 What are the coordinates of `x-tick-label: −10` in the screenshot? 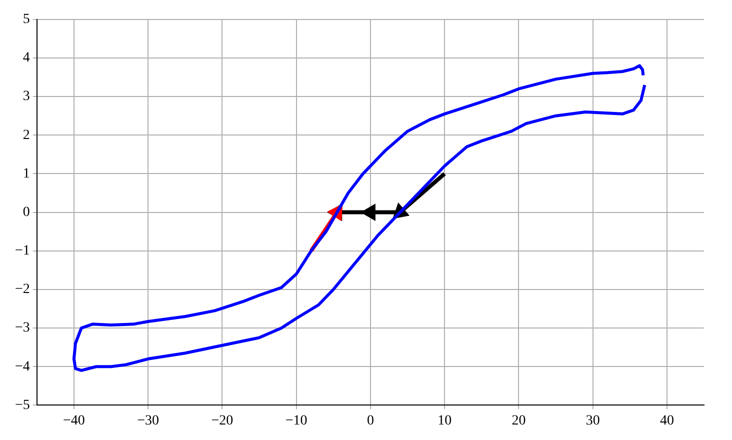 It's located at (296, 420).